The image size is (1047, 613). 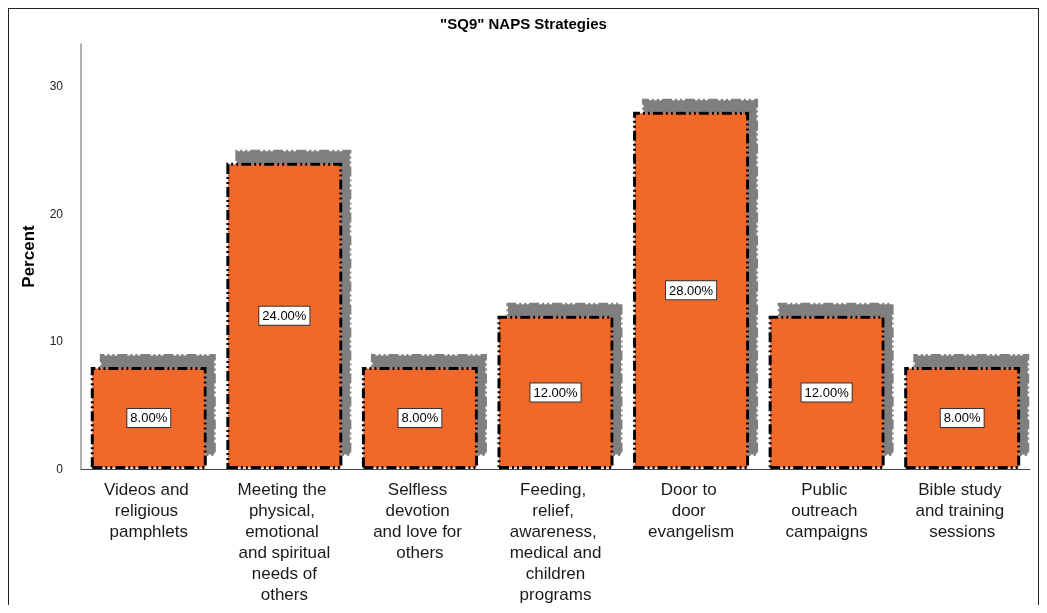 What do you see at coordinates (962, 510) in the screenshot?
I see `x-tick-label: Bible study and training sessions` at bounding box center [962, 510].